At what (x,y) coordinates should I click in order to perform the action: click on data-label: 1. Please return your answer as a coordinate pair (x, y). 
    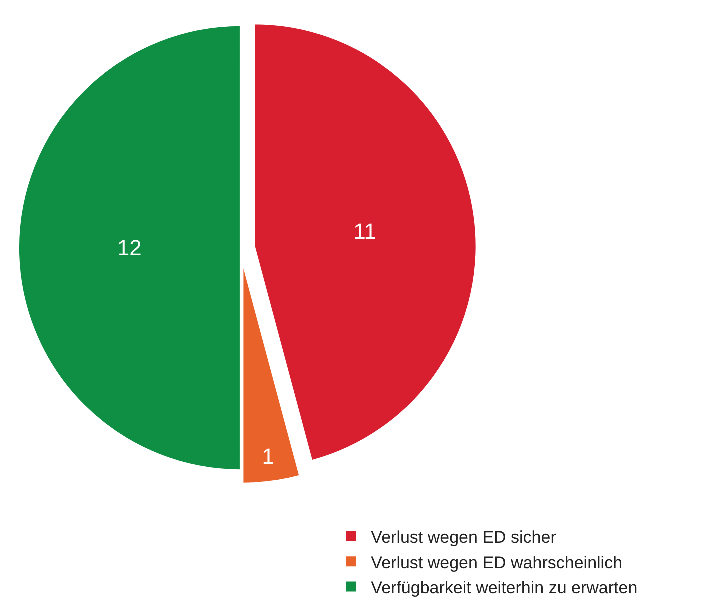
    Looking at the image, I should click on (268, 456).